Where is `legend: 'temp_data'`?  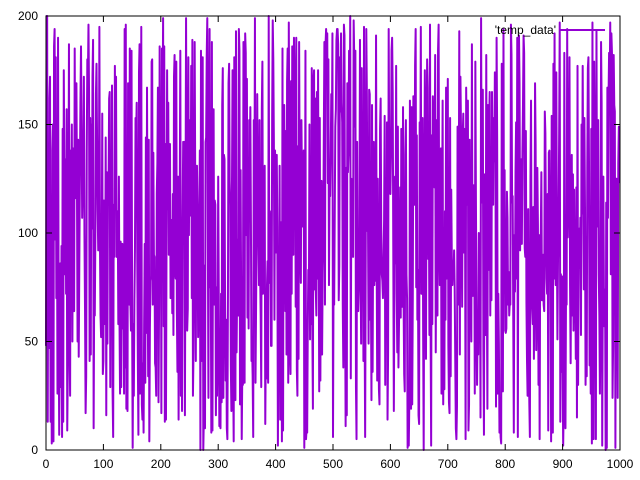 legend: 'temp_data' is located at coordinates (550, 30).